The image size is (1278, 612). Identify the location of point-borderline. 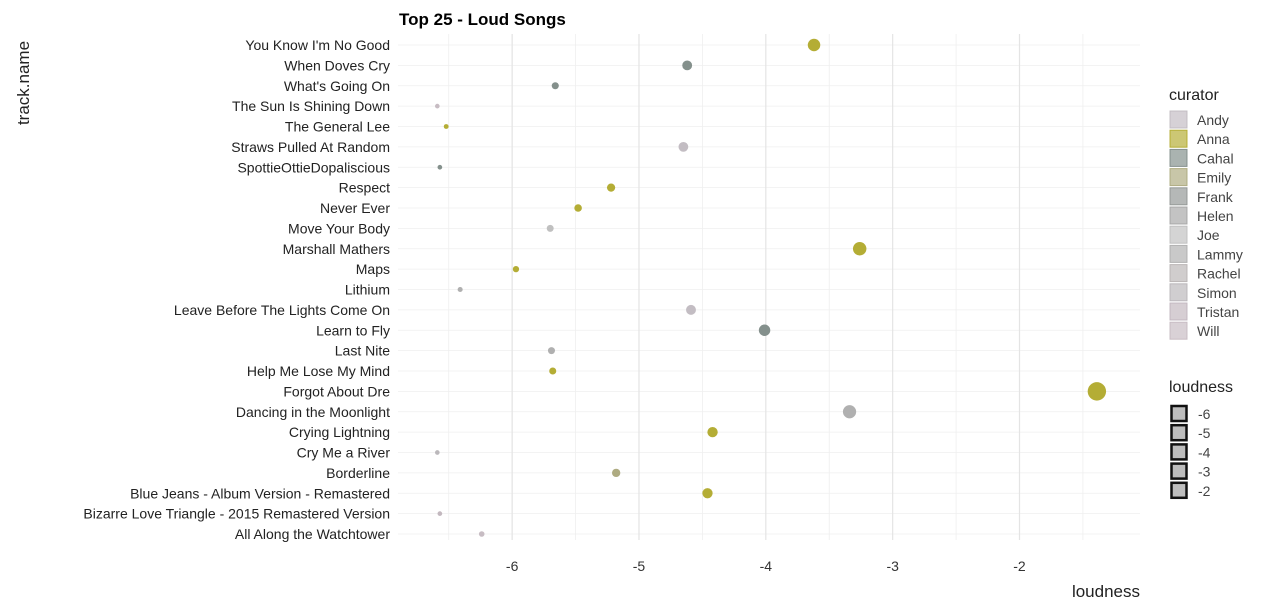
(616, 473).